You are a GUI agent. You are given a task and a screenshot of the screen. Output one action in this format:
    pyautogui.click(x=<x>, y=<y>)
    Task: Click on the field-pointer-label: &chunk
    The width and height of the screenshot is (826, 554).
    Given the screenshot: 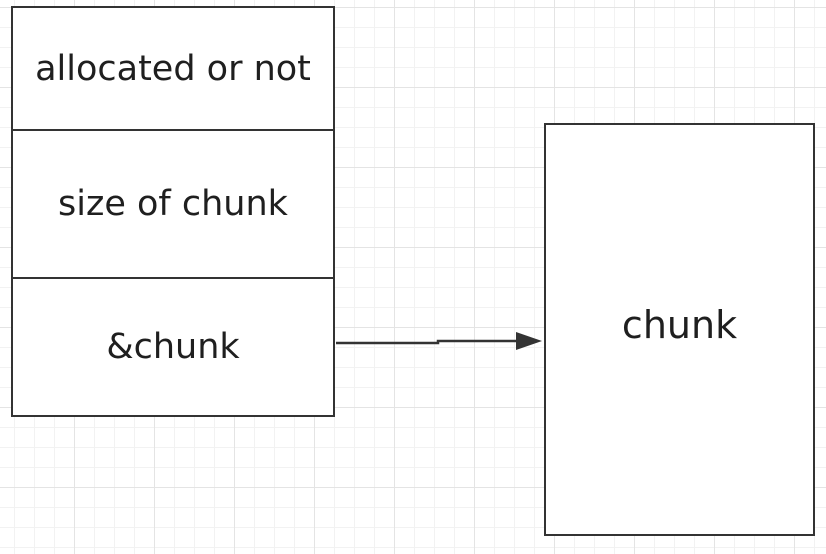 What is the action you would take?
    pyautogui.click(x=173, y=347)
    